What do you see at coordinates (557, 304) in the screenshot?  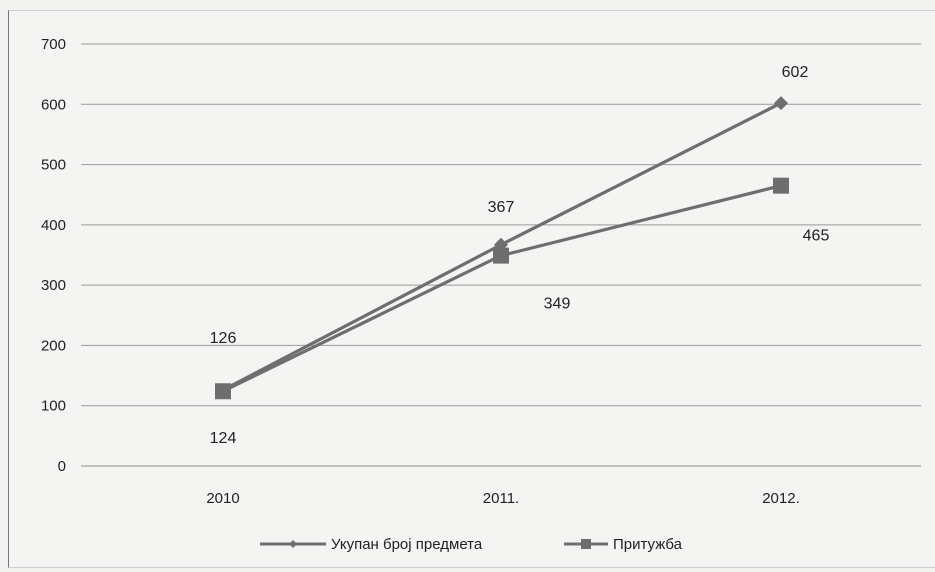 I see `data-label: 349` at bounding box center [557, 304].